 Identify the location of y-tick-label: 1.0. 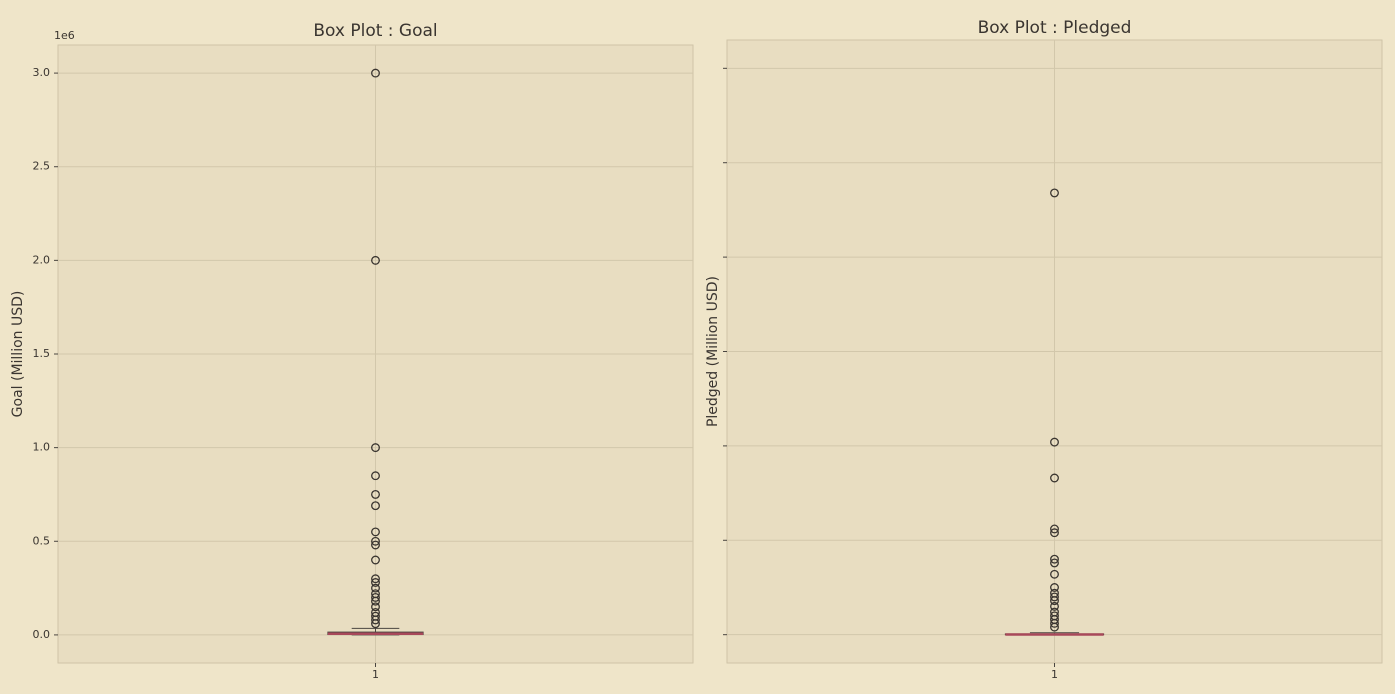
(42, 447).